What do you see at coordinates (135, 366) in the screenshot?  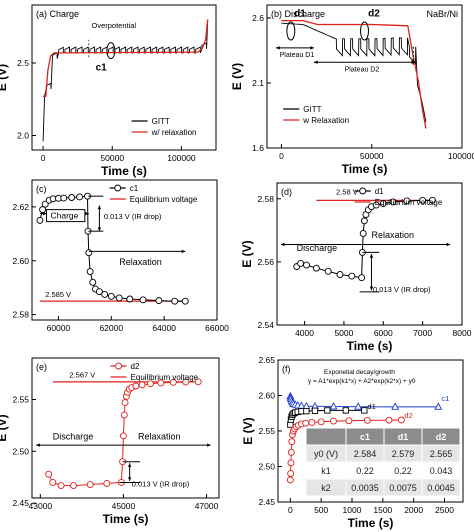 I see `legend-label: d2` at bounding box center [135, 366].